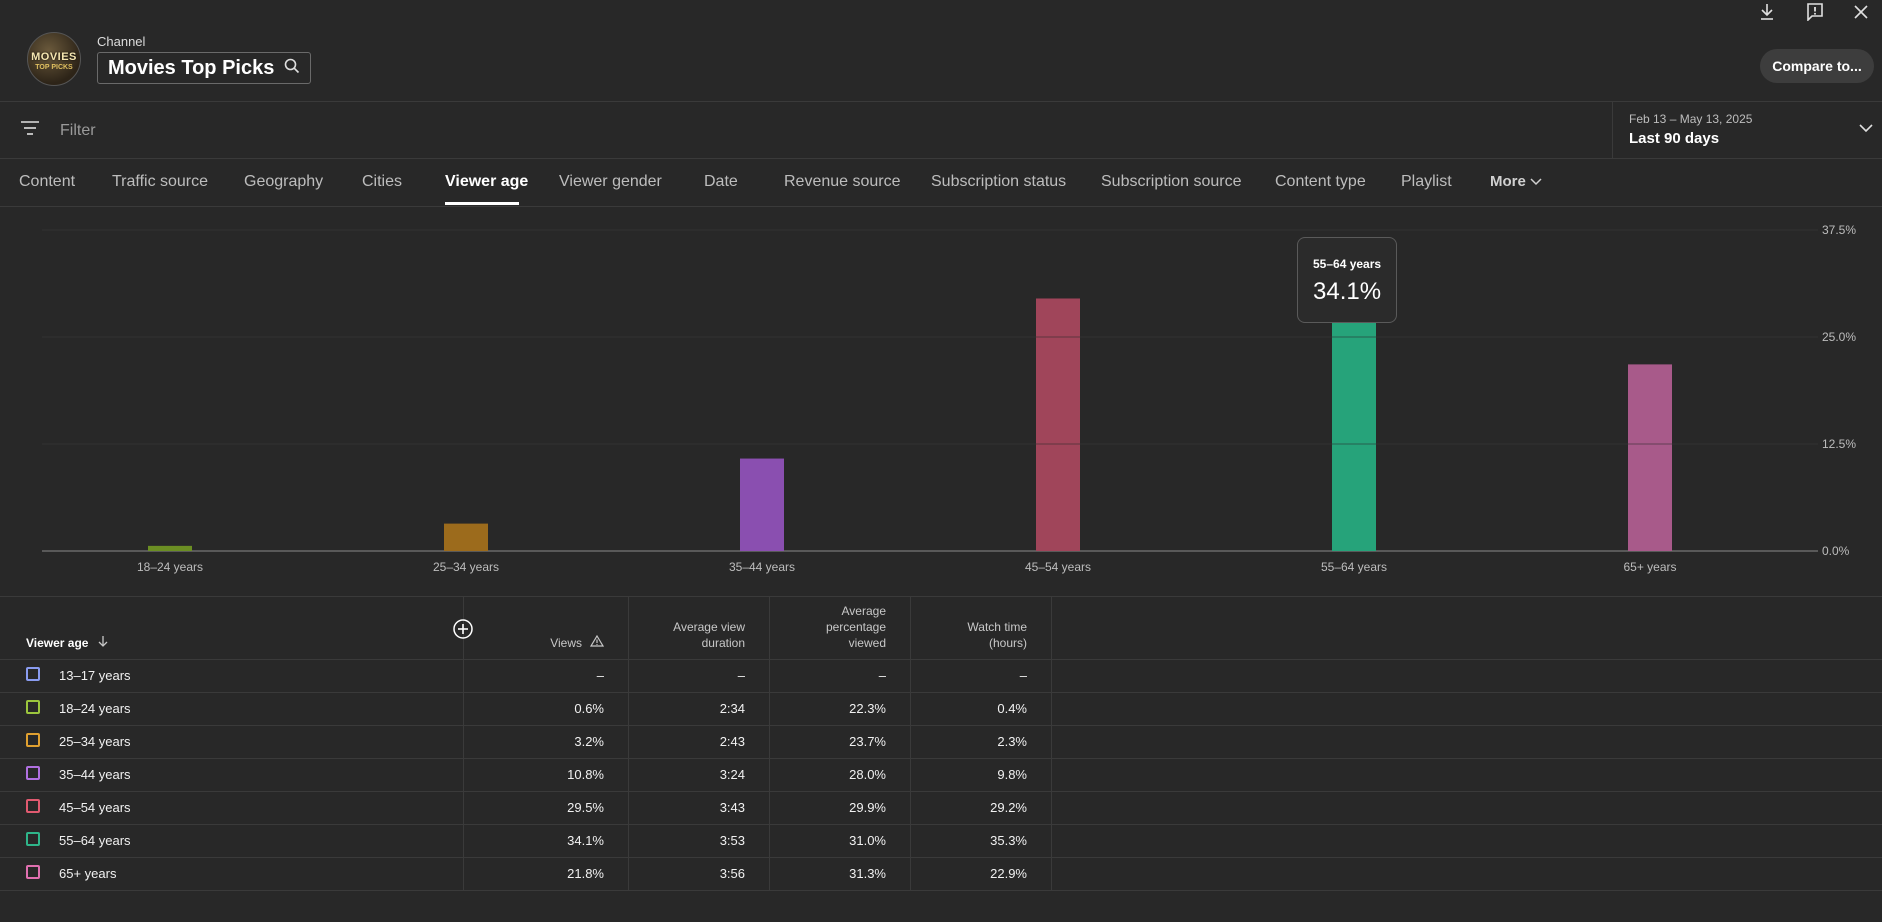 The height and width of the screenshot is (922, 1882). What do you see at coordinates (88, 873) in the screenshot?
I see `row-label: 65+ years` at bounding box center [88, 873].